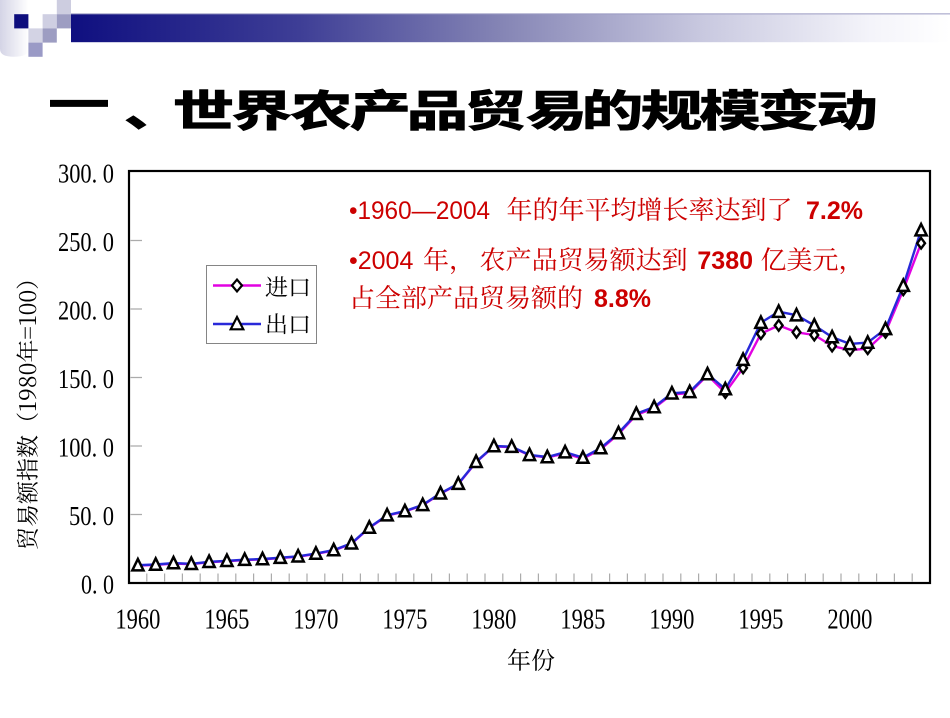  I want to click on svg-text: 1965, so click(226, 620).